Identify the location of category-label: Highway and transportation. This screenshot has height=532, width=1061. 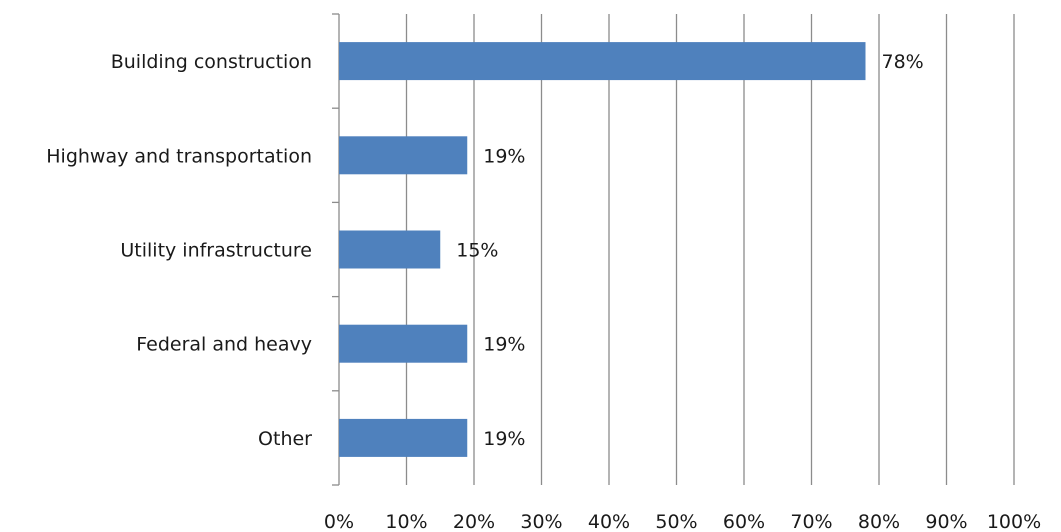
(179, 156).